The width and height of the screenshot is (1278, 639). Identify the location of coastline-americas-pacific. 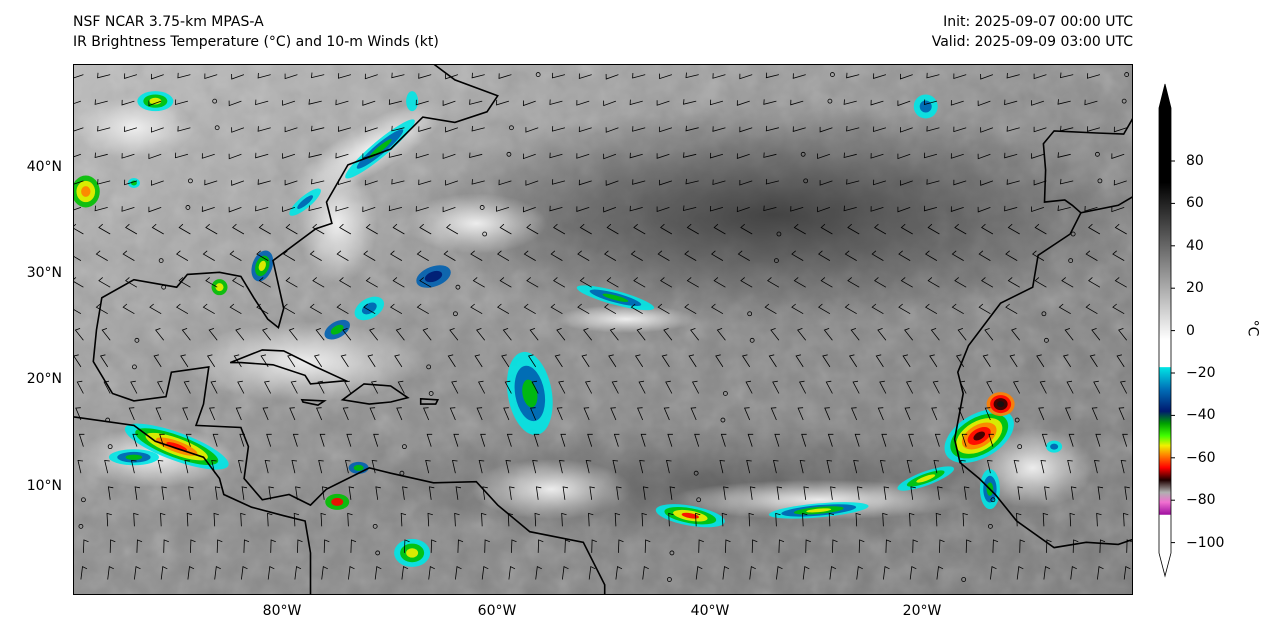
(193, 505).